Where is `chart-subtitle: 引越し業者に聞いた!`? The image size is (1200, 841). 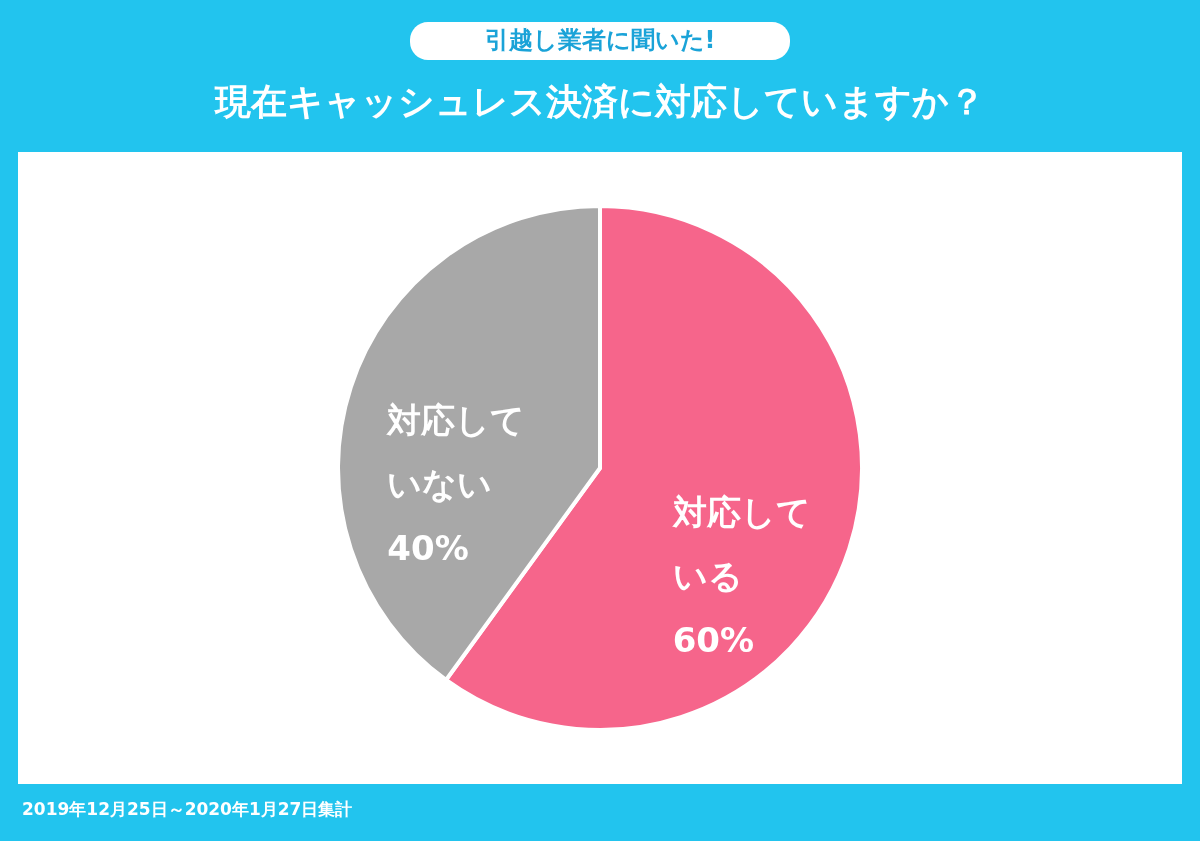
chart-subtitle: 引越し業者に聞いた! is located at coordinates (600, 40).